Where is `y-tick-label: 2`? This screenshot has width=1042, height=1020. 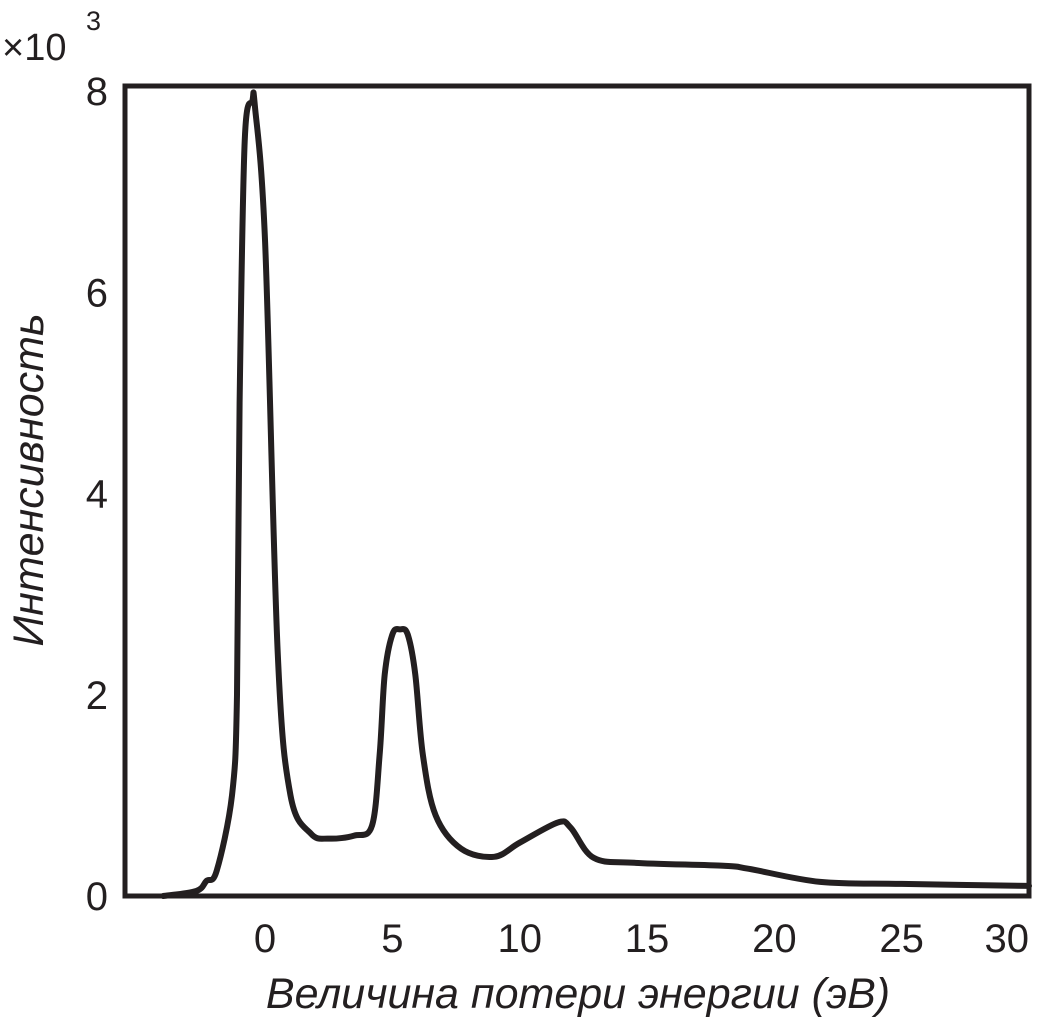
y-tick-label: 2 is located at coordinates (97, 696).